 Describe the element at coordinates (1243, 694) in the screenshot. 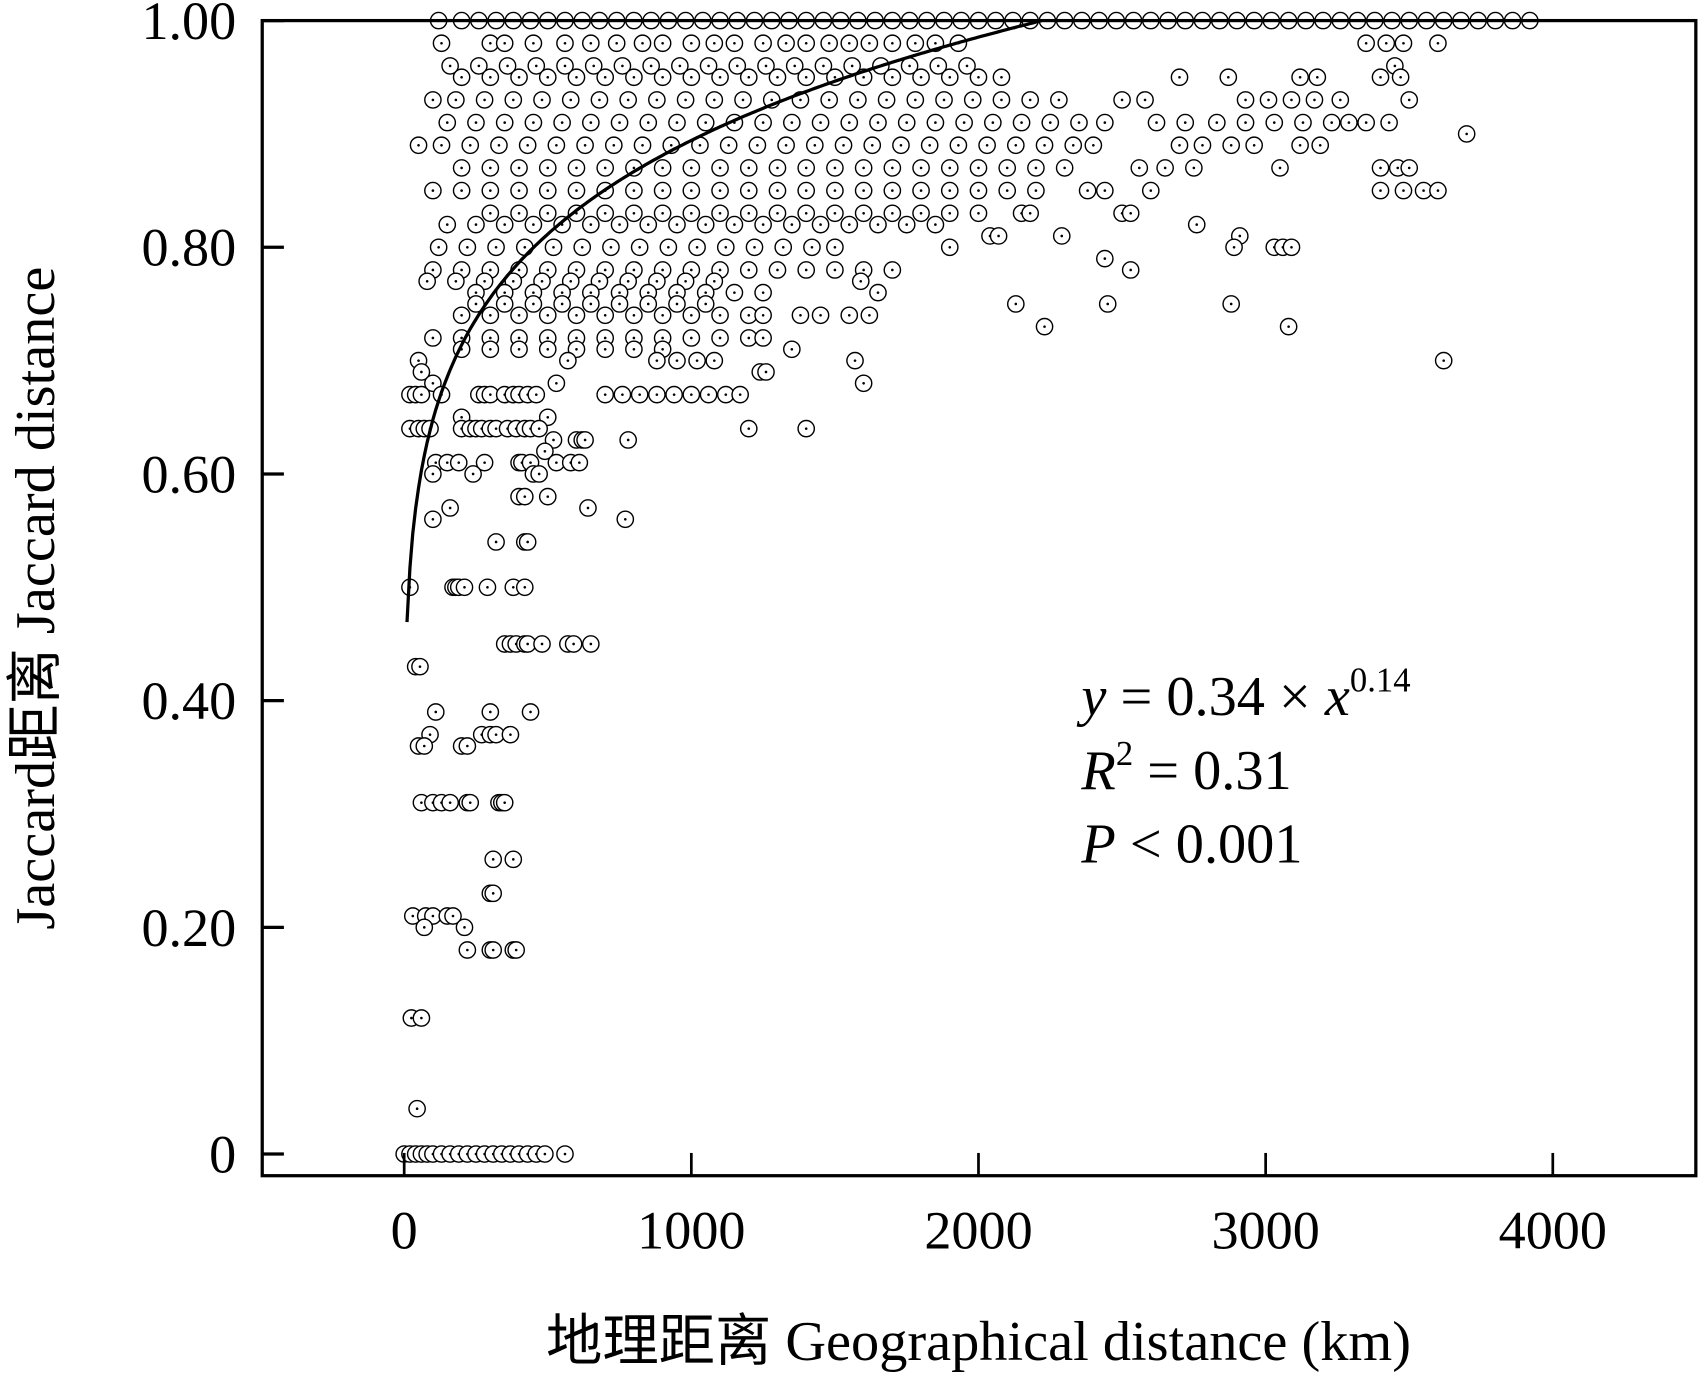

I see `fit-equation: y = 0.34 × x0.14` at that location.